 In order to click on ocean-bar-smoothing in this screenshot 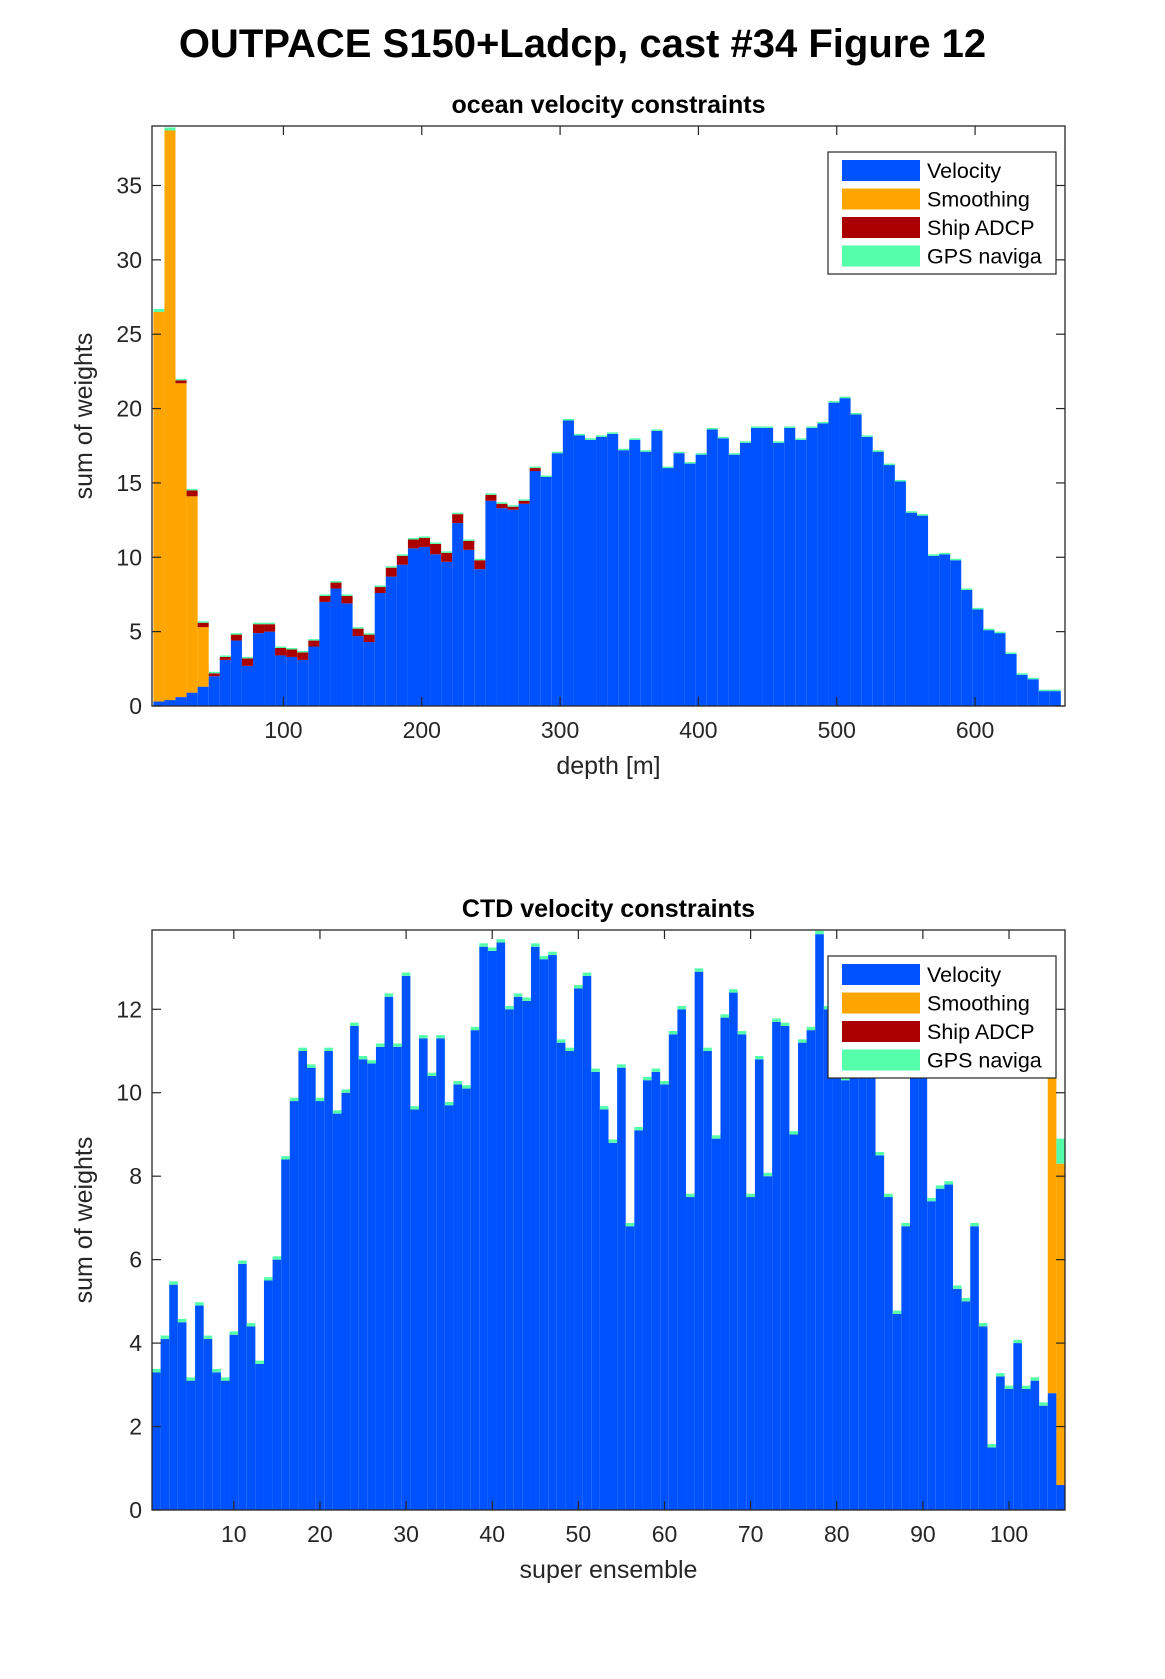, I will do `click(203, 657)`.